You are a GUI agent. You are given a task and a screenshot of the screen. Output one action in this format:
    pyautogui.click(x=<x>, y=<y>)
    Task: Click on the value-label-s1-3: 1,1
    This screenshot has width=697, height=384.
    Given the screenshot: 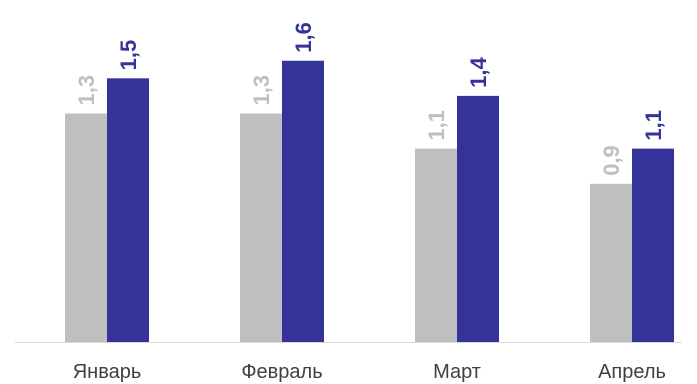 What is the action you would take?
    pyautogui.click(x=436, y=125)
    